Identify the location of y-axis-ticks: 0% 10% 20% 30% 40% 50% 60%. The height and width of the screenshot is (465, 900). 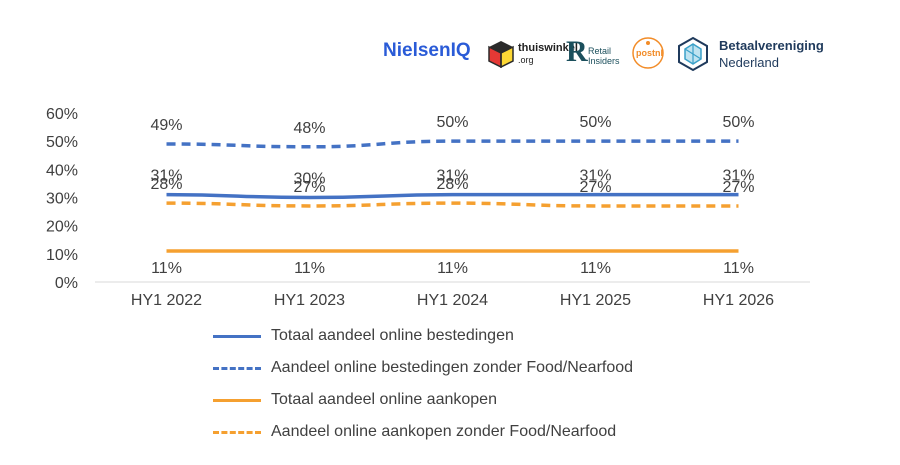
(62, 199).